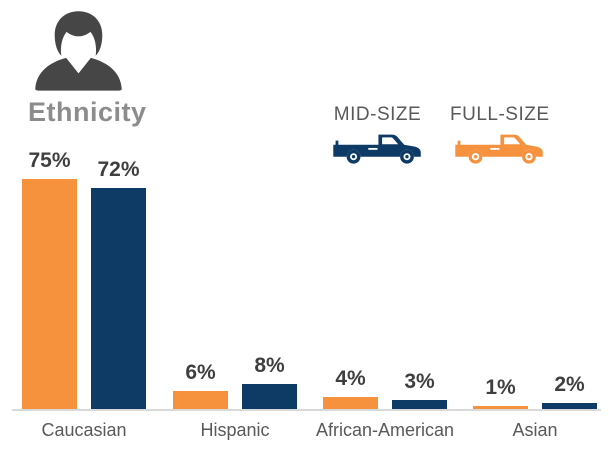  What do you see at coordinates (200, 372) in the screenshot?
I see `value-label-hispanic-full-size: 6%` at bounding box center [200, 372].